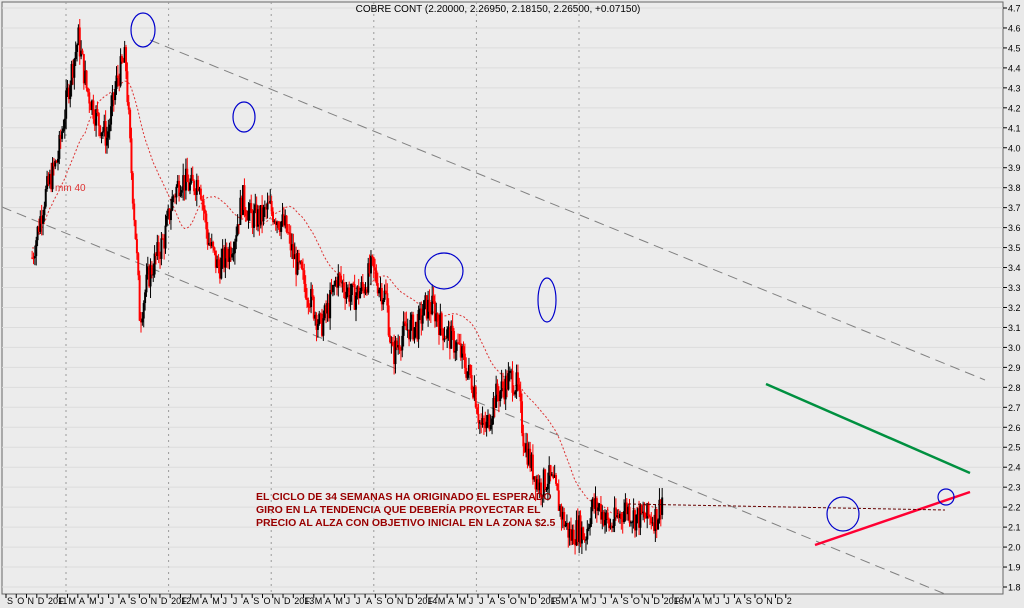  Describe the element at coordinates (513, 601) in the screenshot. I see `x-tick-label: O` at that location.